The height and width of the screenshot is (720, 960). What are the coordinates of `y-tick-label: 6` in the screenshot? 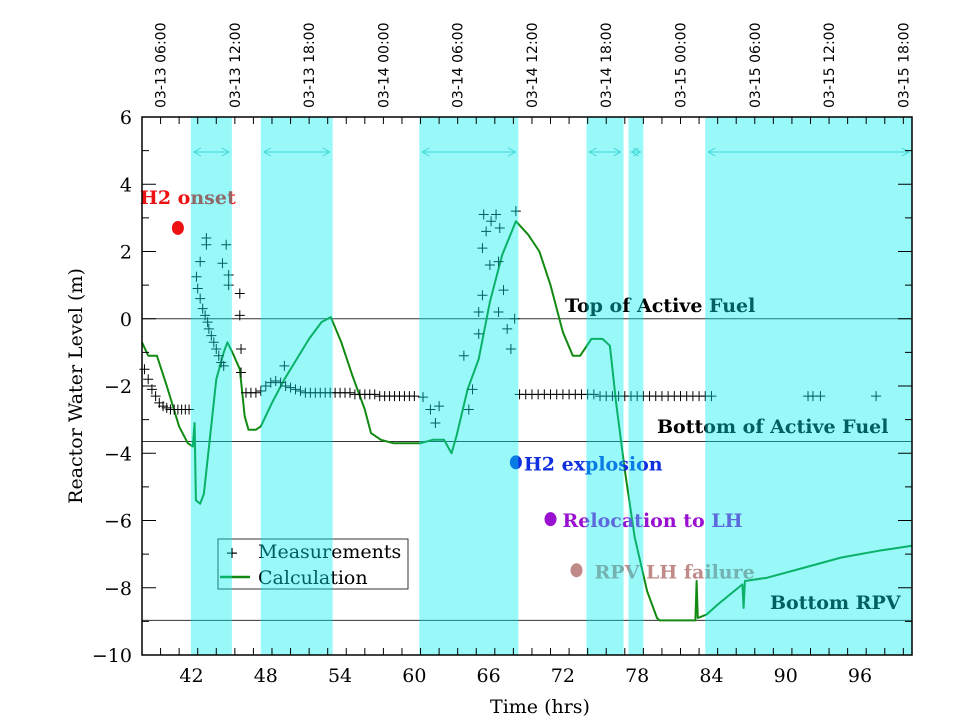 It's located at (126, 118).